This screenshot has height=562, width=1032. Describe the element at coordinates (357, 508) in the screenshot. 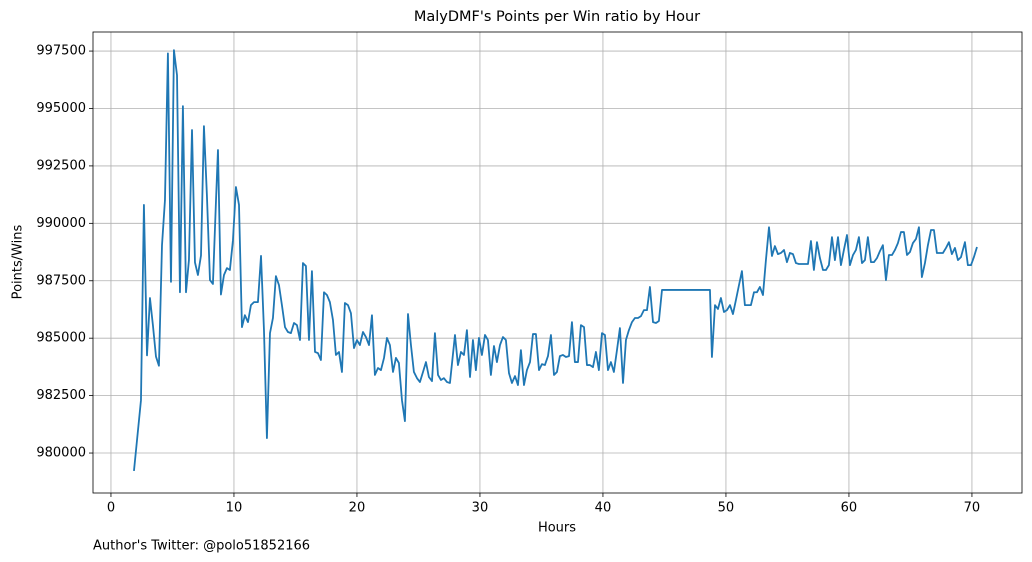

I see `x-tick-label: 20` at that location.